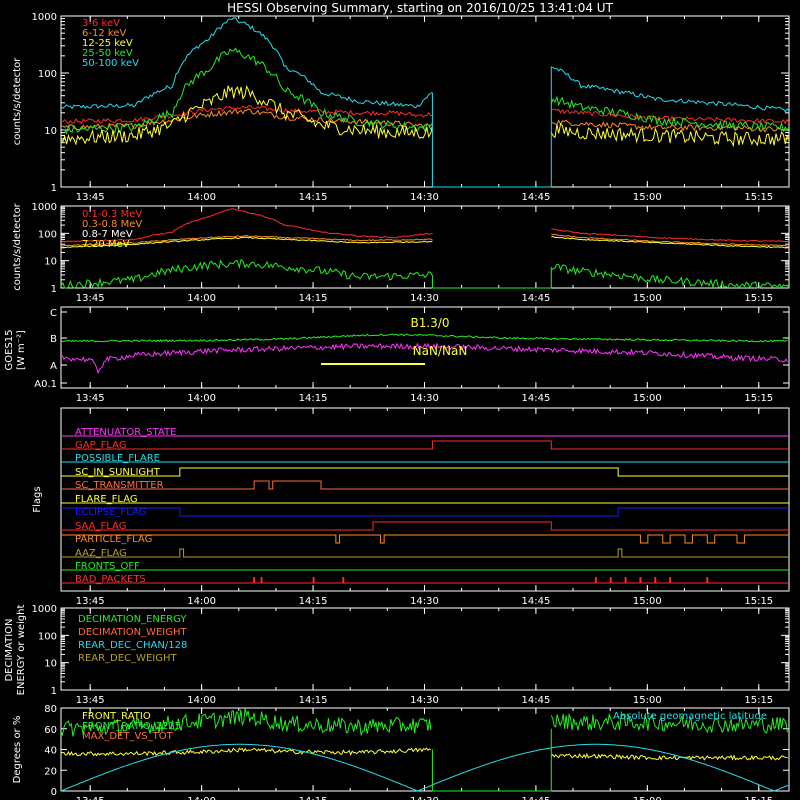 The width and height of the screenshot is (800, 800). I want to click on p5-xtick-label: 15:15, so click(758, 700).